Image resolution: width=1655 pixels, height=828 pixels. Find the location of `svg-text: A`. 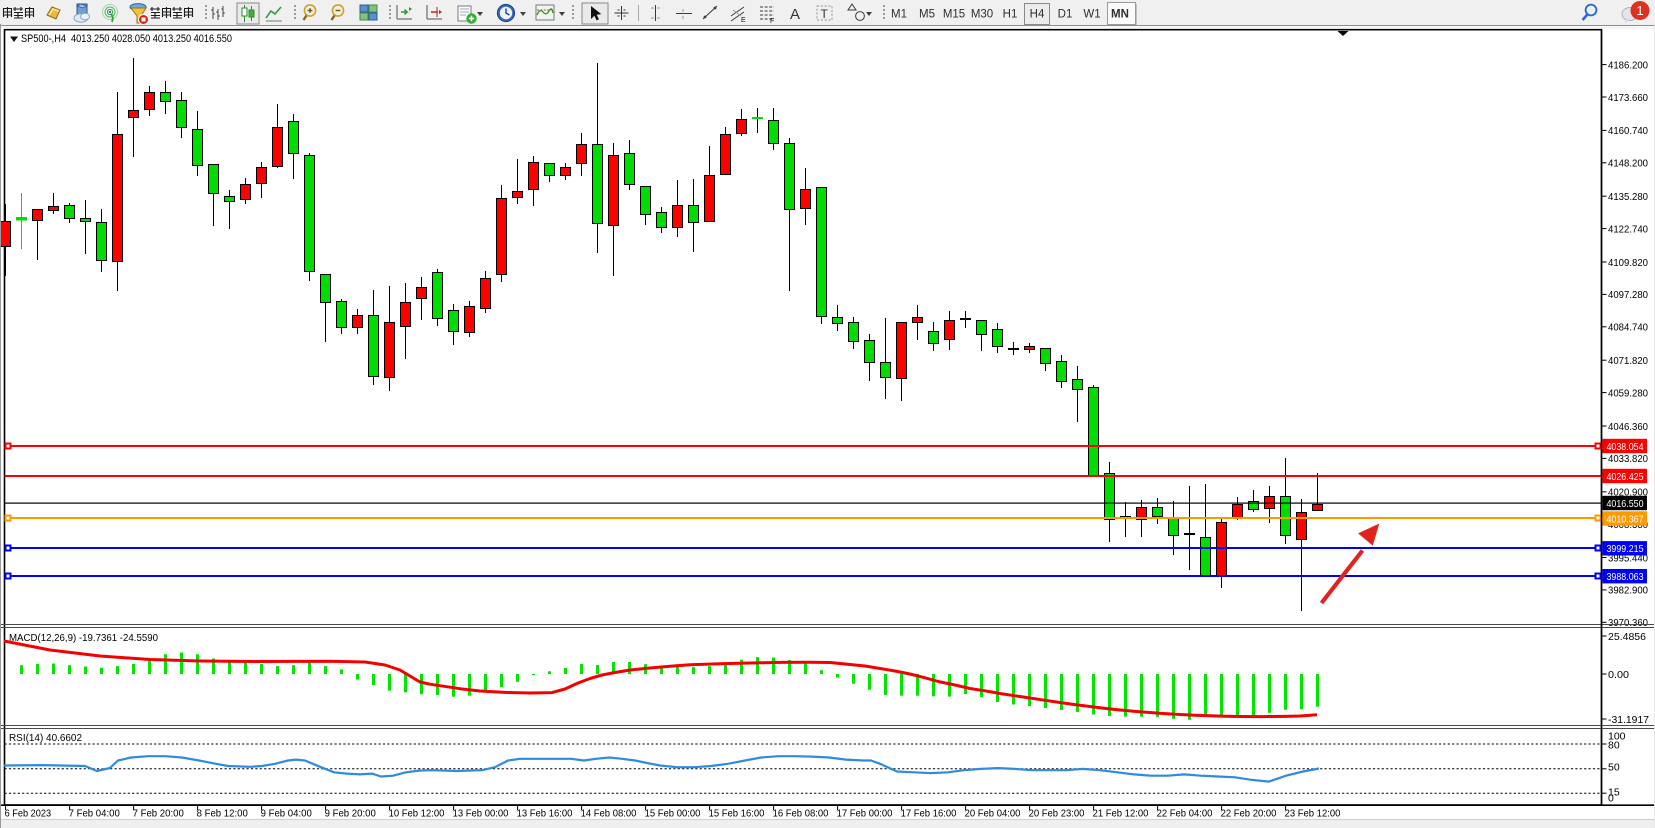

svg-text: A is located at coordinates (795, 14).